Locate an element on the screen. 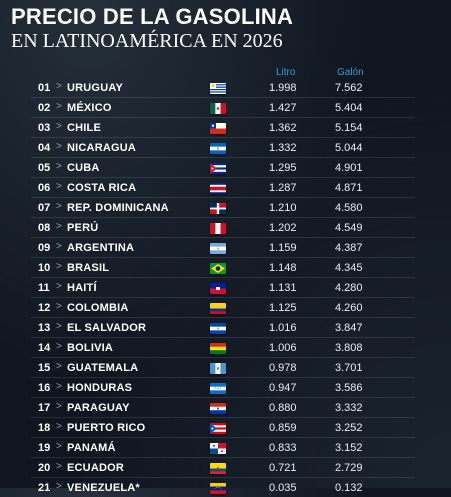 Image resolution: width=451 pixels, height=497 pixels. costa-rica-flag-icon is located at coordinates (218, 188).